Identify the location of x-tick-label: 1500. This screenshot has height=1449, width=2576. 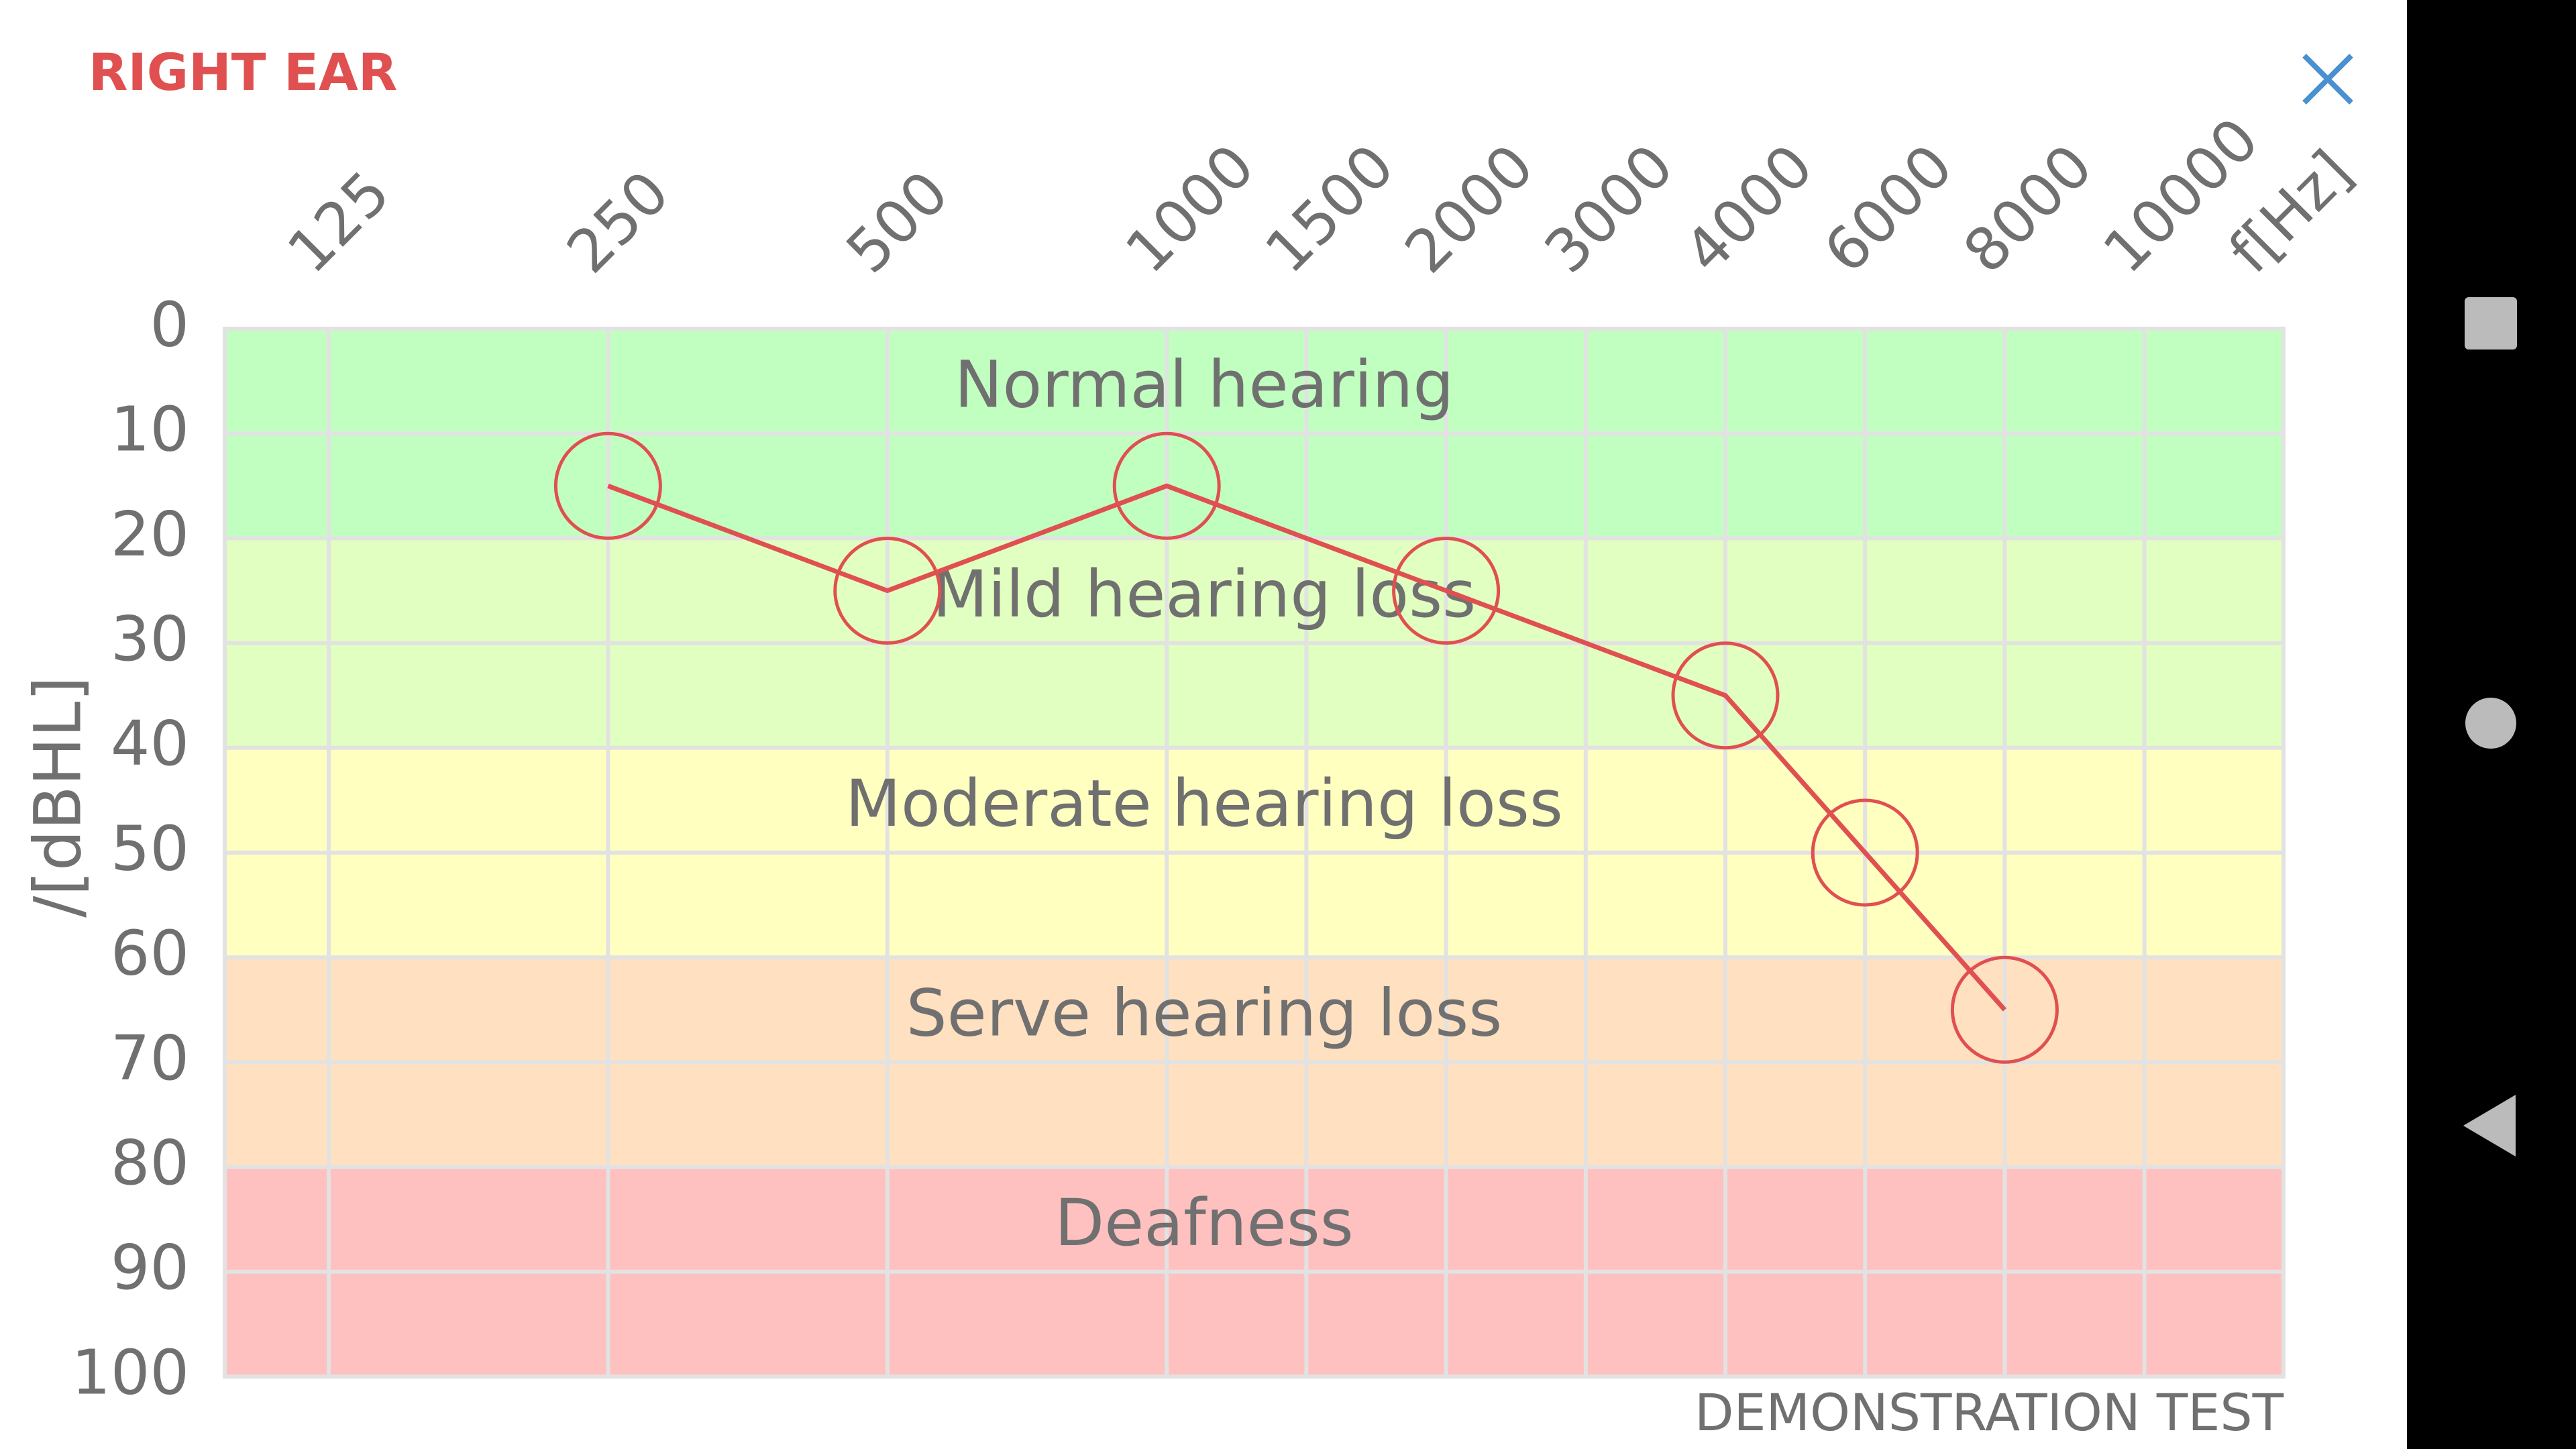
(1329, 208).